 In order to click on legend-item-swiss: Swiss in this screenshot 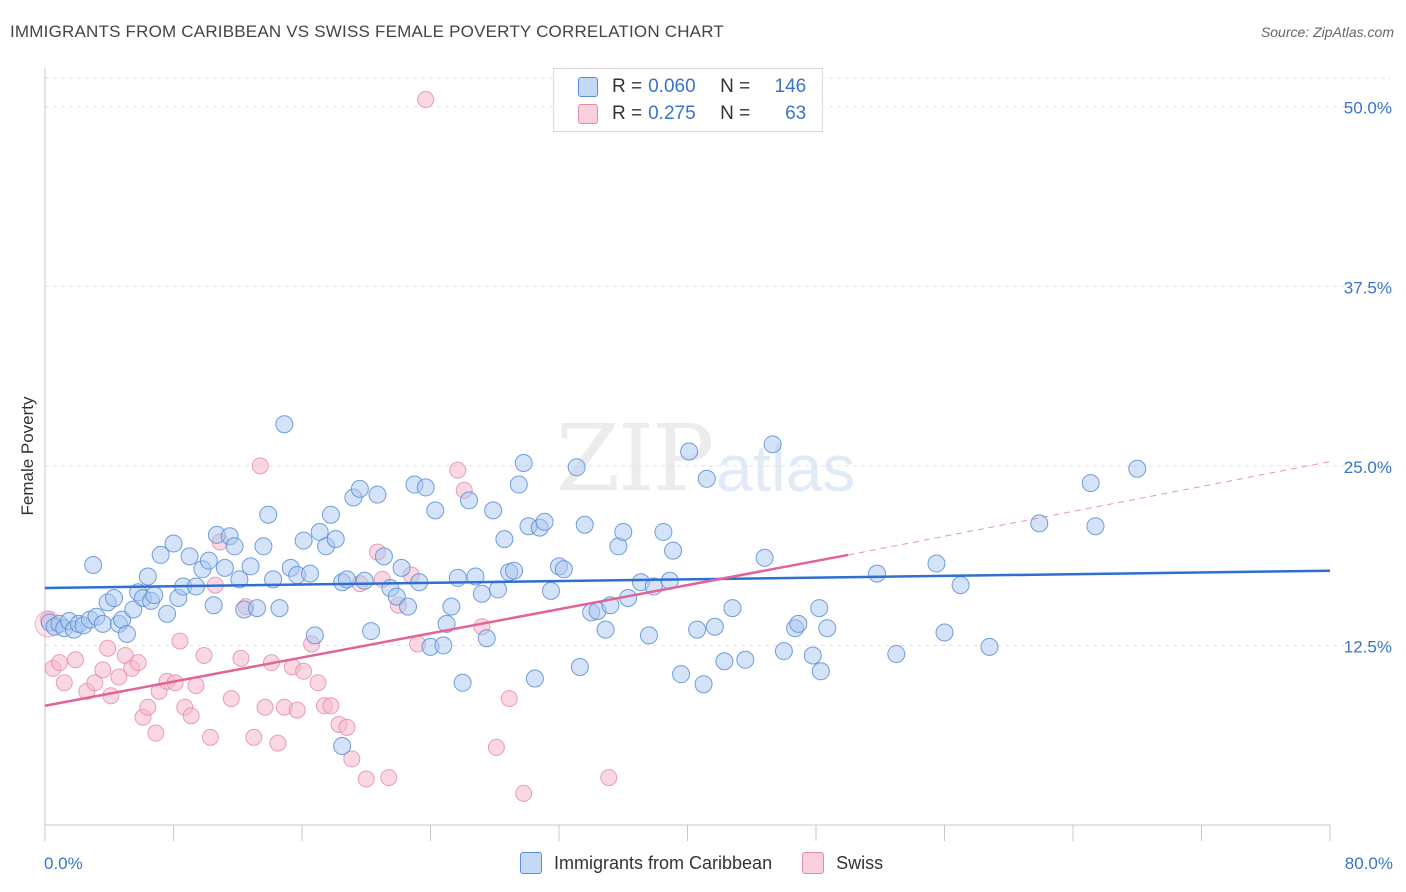, I will do `click(842, 863)`.